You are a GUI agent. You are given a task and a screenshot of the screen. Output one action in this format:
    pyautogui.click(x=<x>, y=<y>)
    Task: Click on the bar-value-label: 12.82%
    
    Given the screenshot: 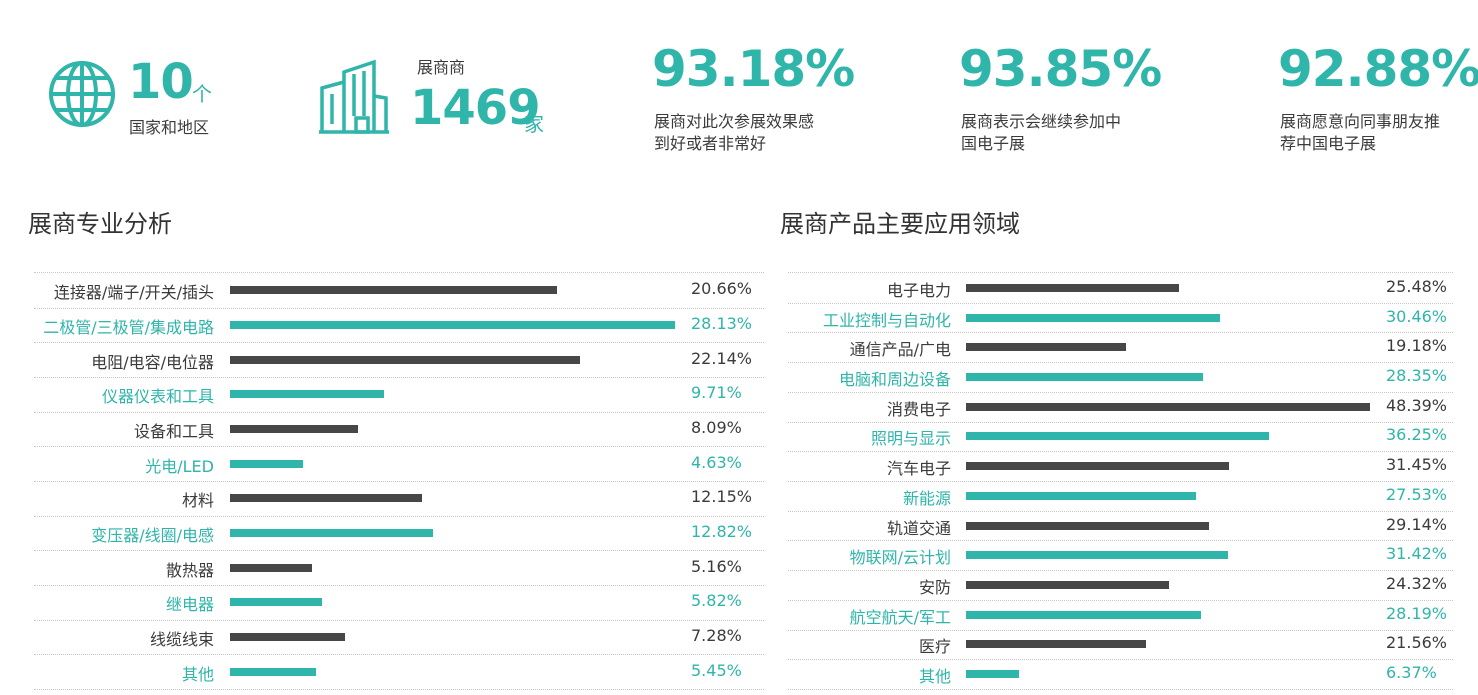 What is the action you would take?
    pyautogui.click(x=722, y=531)
    